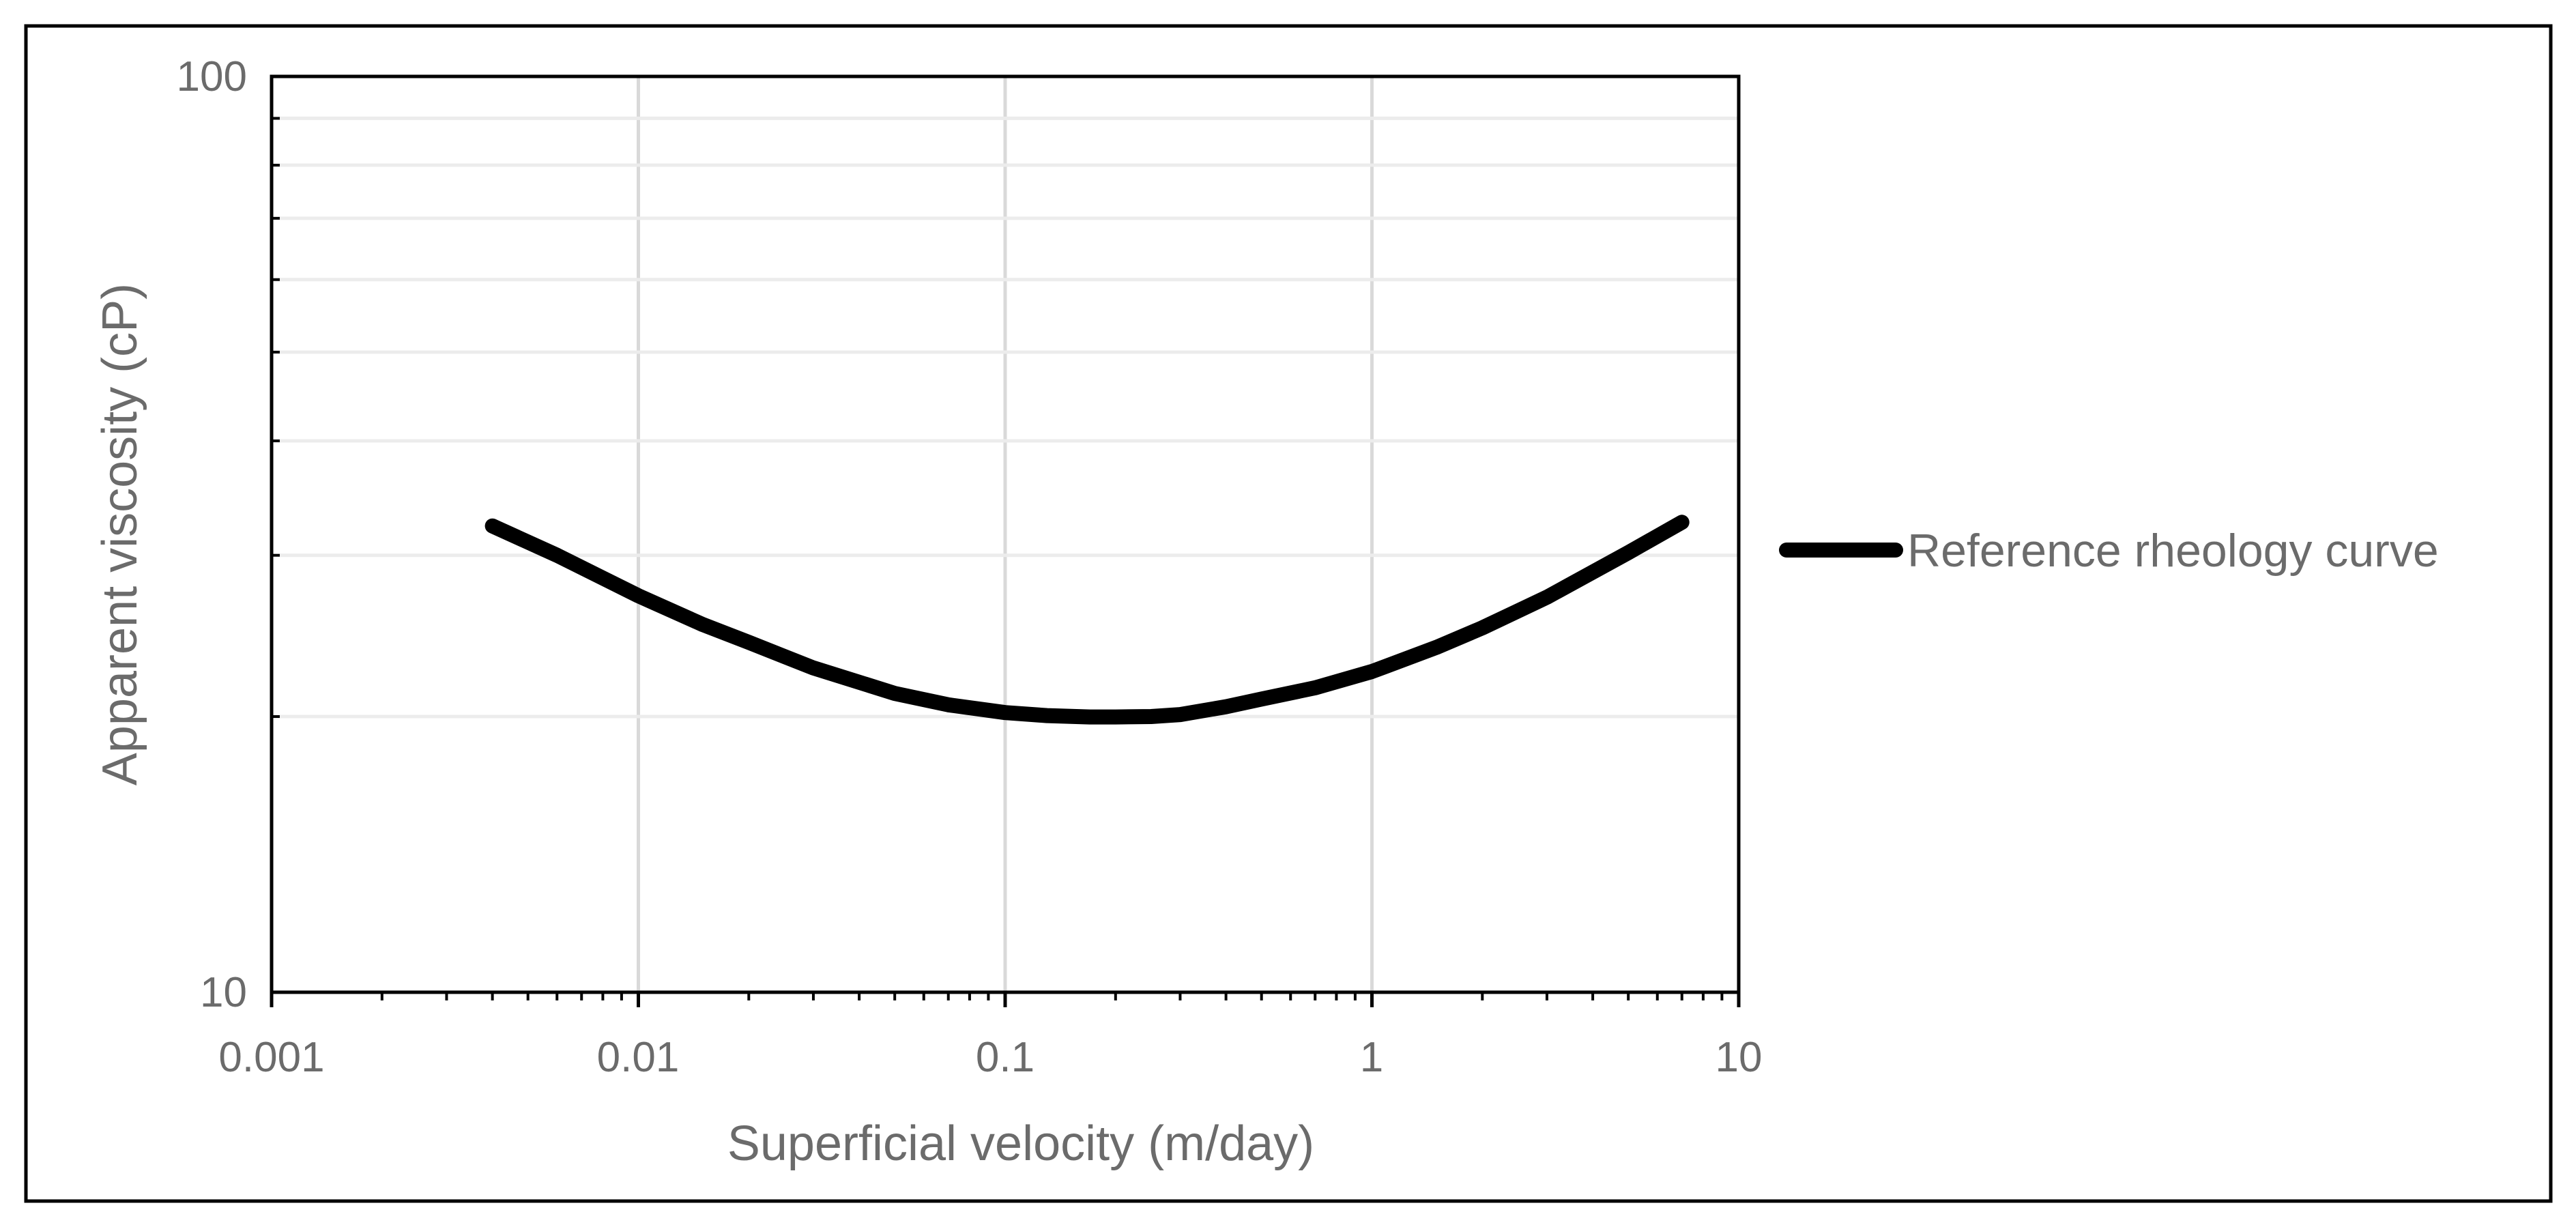  Describe the element at coordinates (212, 76) in the screenshot. I see `y-tick-label: 100` at that location.